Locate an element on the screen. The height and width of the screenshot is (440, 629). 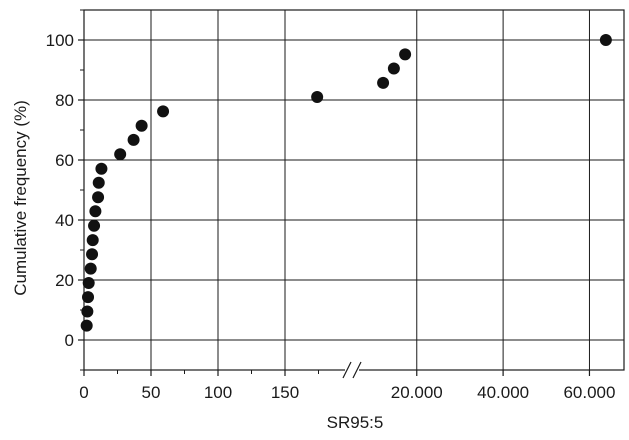
y-tick-label: 60 is located at coordinates (64, 160).